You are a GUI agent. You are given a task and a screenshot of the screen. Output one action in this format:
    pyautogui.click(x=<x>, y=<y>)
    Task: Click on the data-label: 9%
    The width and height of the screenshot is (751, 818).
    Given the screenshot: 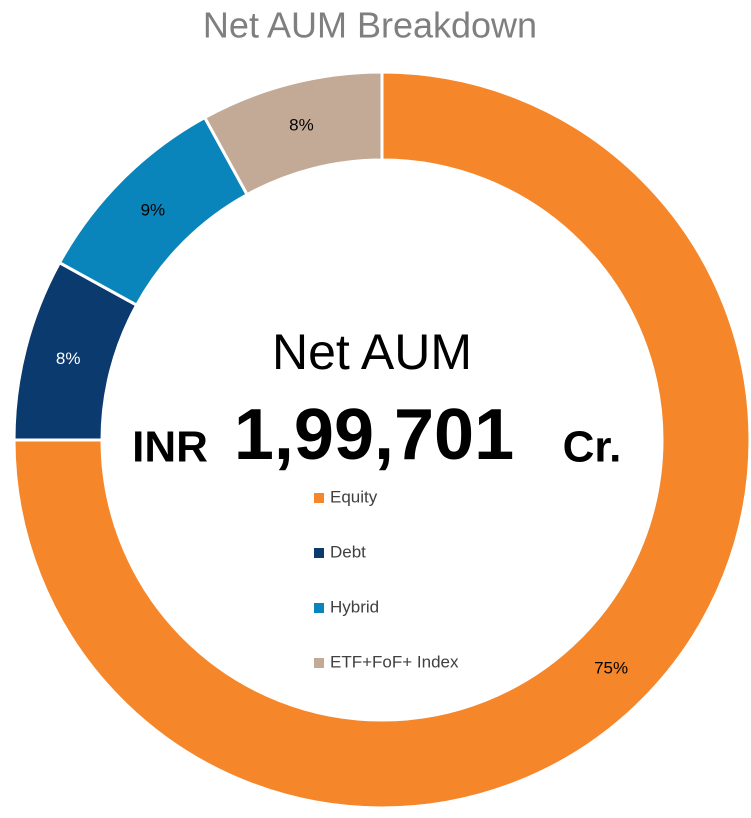 What is the action you would take?
    pyautogui.click(x=153, y=209)
    